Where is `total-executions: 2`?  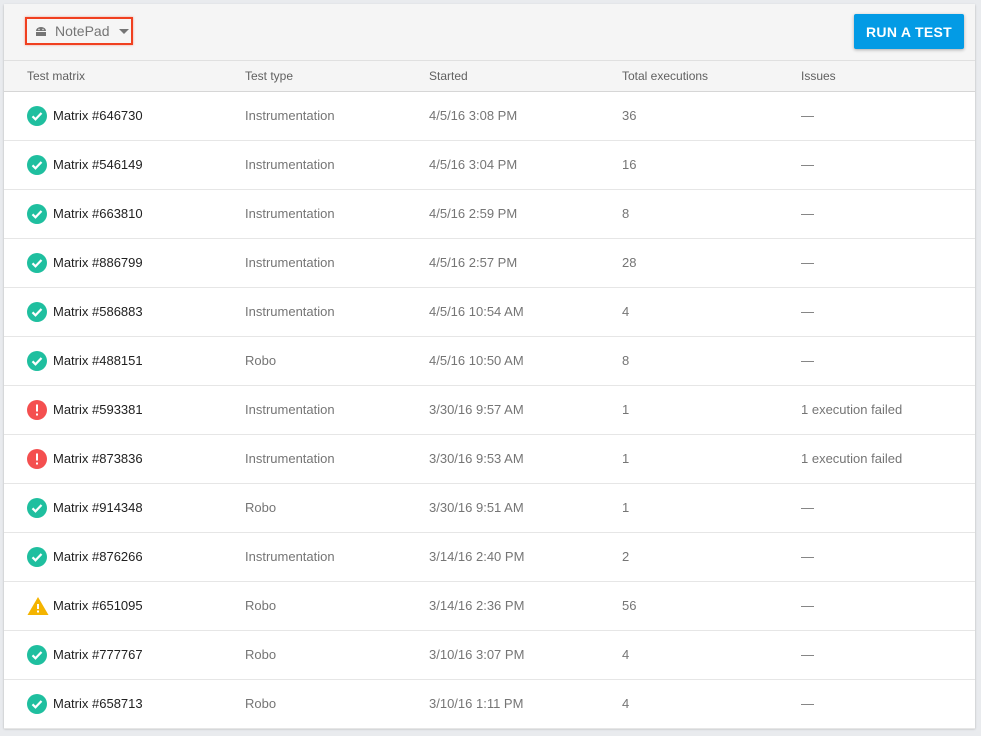
total-executions: 2 is located at coordinates (626, 556).